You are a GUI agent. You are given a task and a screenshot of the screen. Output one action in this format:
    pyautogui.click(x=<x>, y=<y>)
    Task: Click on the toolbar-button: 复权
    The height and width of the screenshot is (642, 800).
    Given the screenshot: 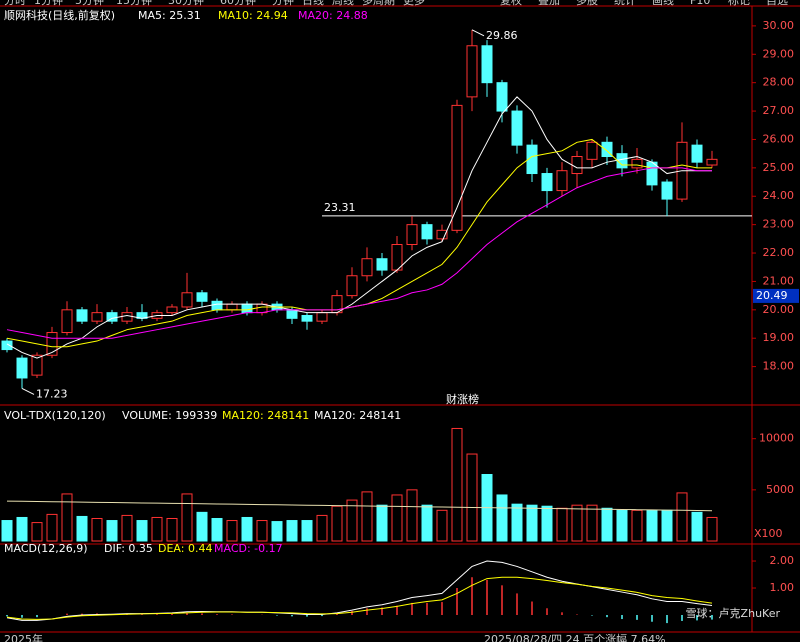 What is the action you would take?
    pyautogui.click(x=511, y=3)
    